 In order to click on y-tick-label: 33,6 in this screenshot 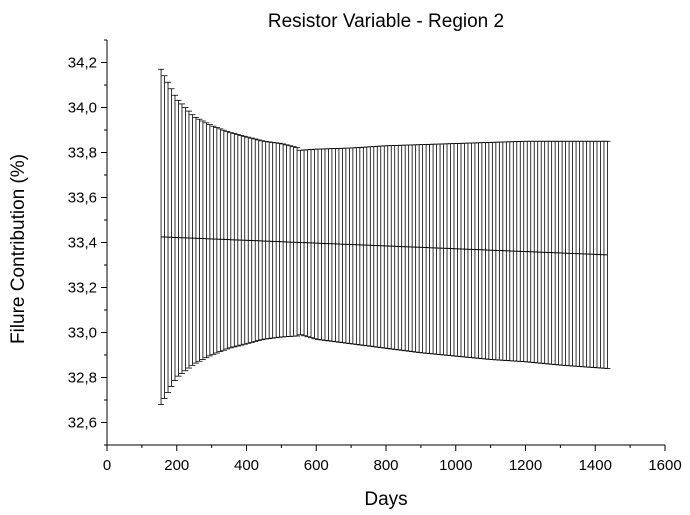, I will do `click(82, 198)`.